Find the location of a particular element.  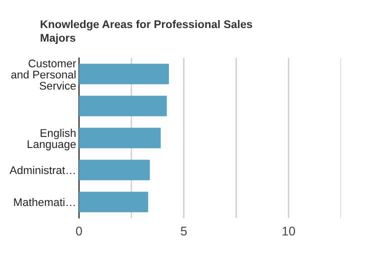

chart-title: Knowledge Areas for Professional Sales Majors is located at coordinates (146, 32).